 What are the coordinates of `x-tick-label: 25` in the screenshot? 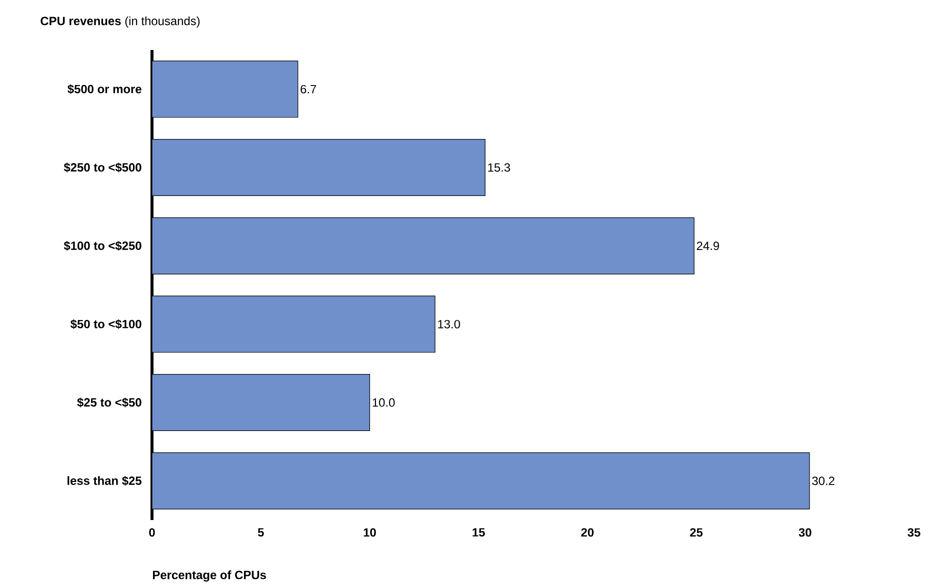 It's located at (696, 532).